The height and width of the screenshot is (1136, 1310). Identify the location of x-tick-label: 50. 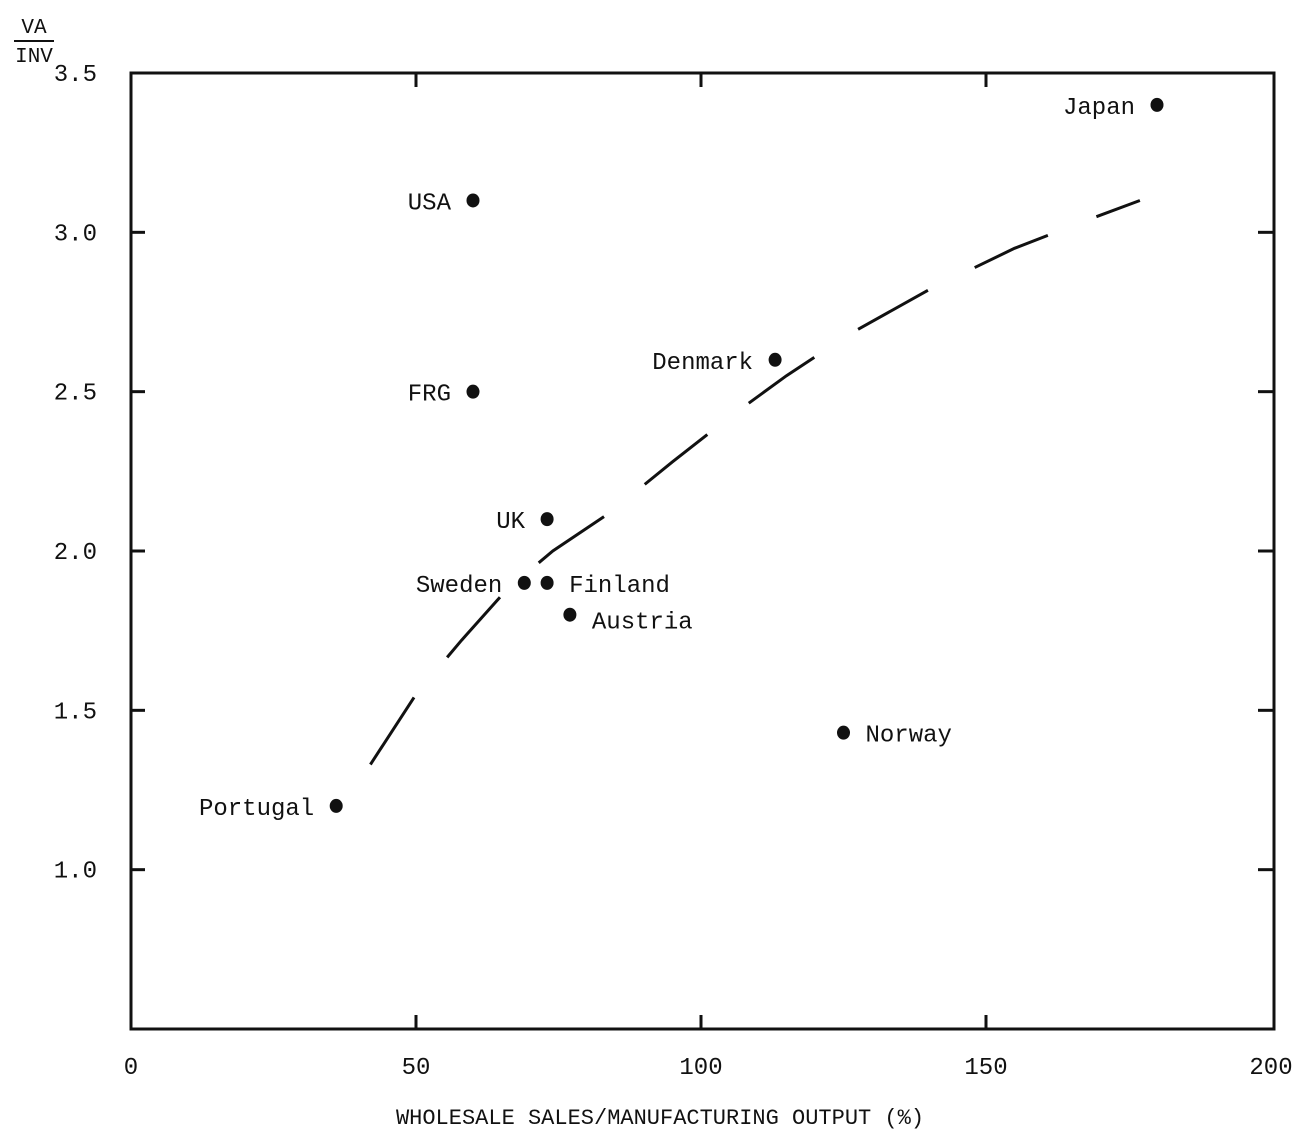
(416, 1068).